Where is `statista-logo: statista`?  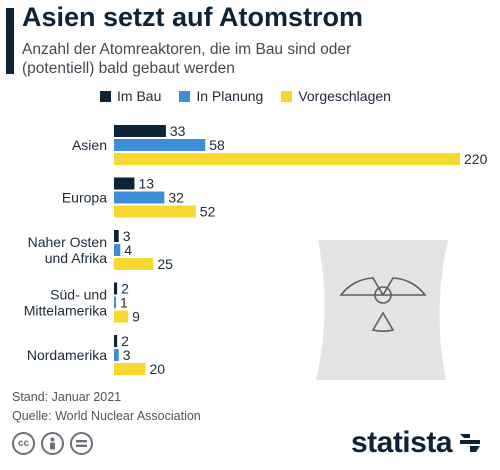
statista-logo: statista is located at coordinates (417, 443).